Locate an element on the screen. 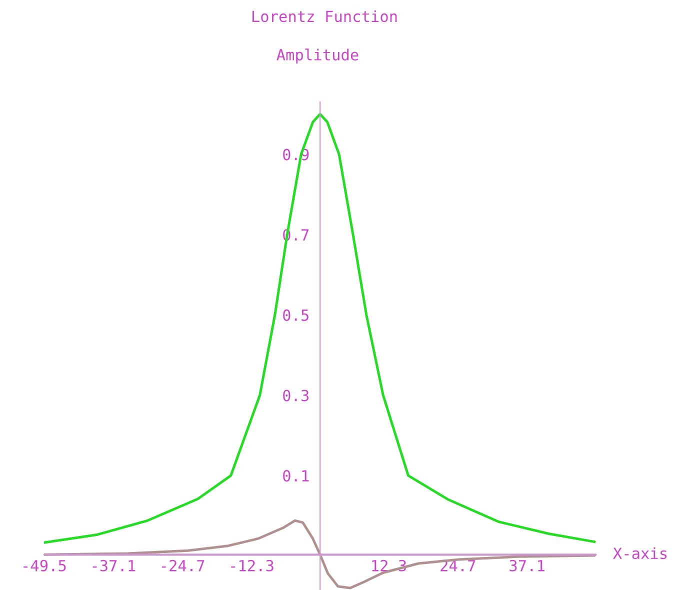 The image size is (676, 590). x-tick-label: -24.7 is located at coordinates (183, 566).